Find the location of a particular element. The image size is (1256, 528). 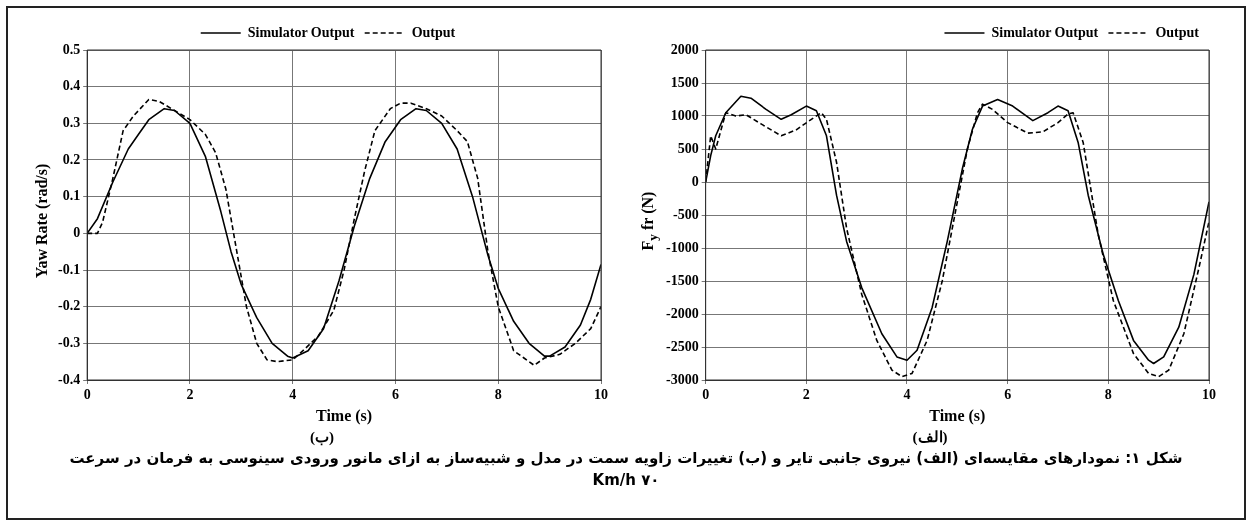

y-tick-label: 0.3 is located at coordinates (71, 122).